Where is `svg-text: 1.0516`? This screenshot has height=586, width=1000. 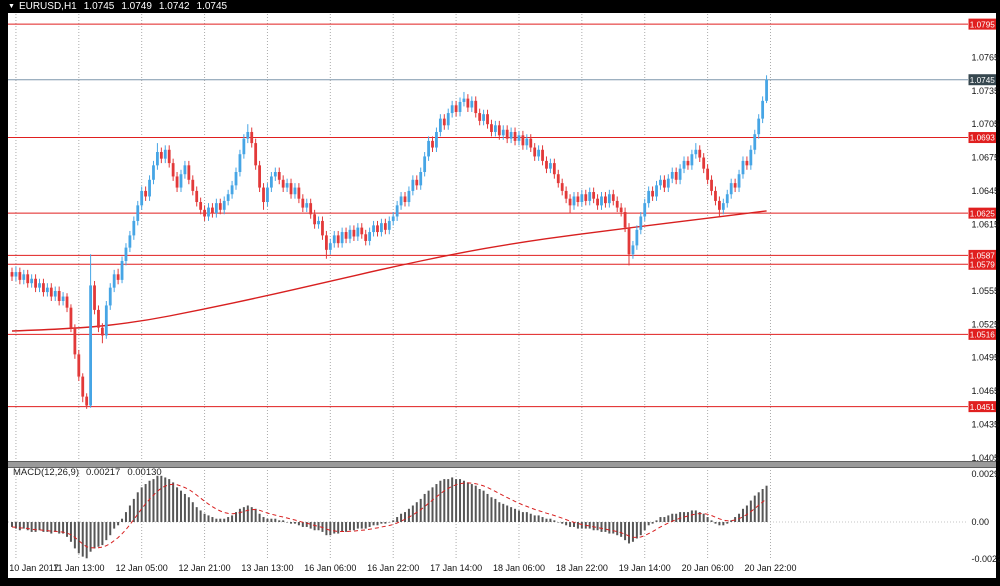 svg-text: 1.0516 is located at coordinates (982, 335).